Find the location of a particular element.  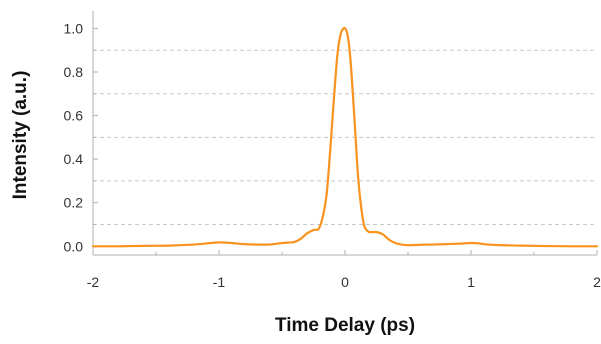

x-tick-label: 2 is located at coordinates (597, 282).